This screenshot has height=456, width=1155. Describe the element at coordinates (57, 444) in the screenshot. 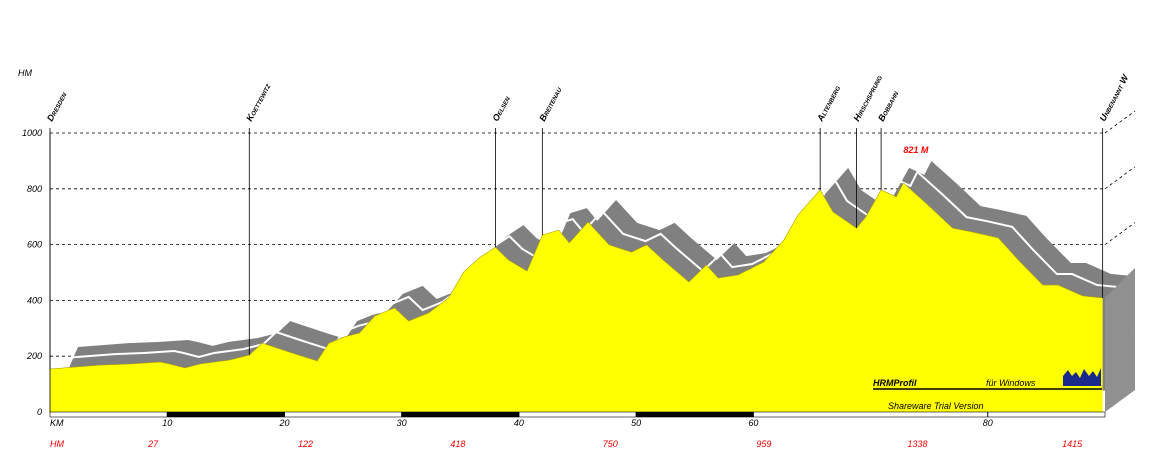

I see `climb-label: HM` at that location.